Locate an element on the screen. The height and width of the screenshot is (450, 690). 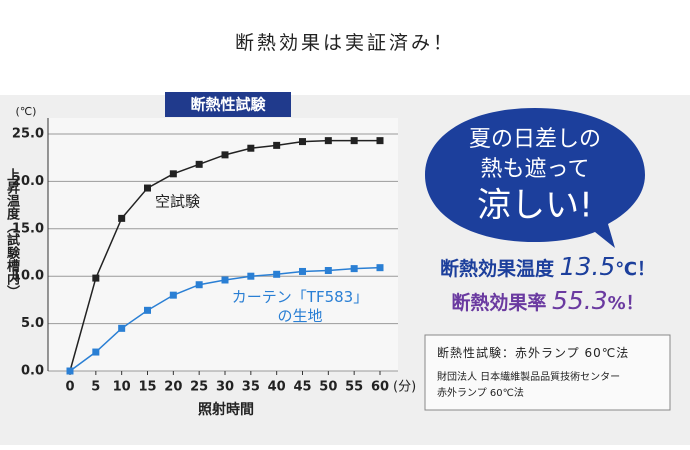
x-tick-label: 50 is located at coordinates (328, 387).